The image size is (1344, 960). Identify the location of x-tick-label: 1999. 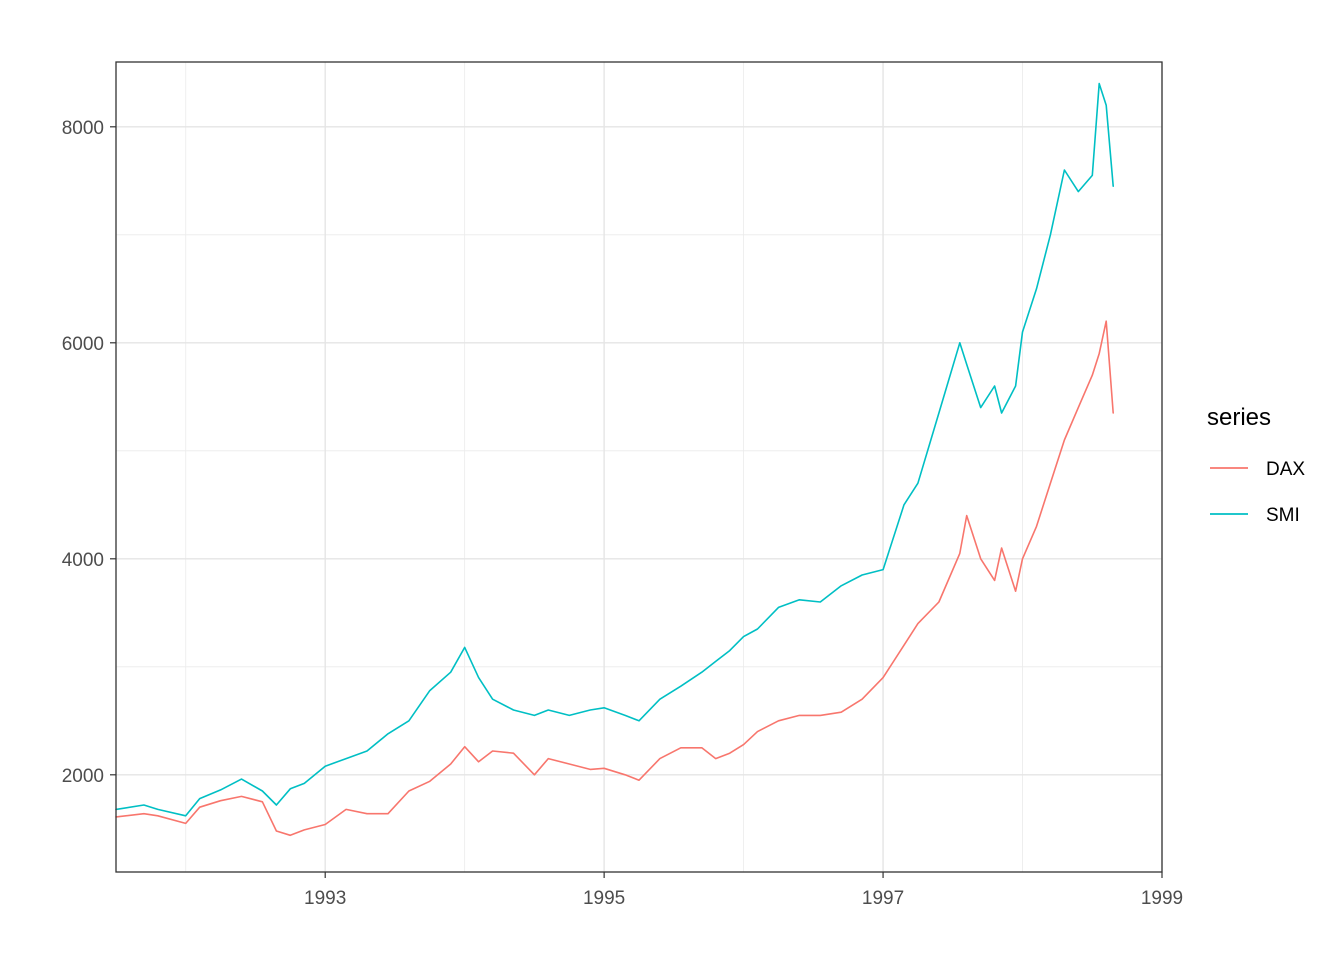
(1162, 898).